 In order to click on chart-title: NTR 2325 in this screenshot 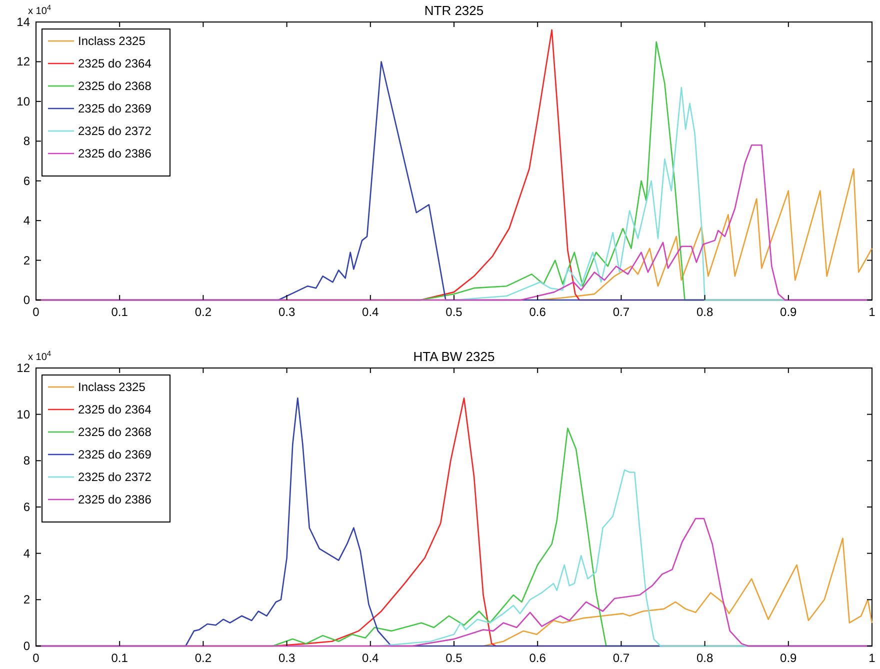, I will do `click(454, 10)`.